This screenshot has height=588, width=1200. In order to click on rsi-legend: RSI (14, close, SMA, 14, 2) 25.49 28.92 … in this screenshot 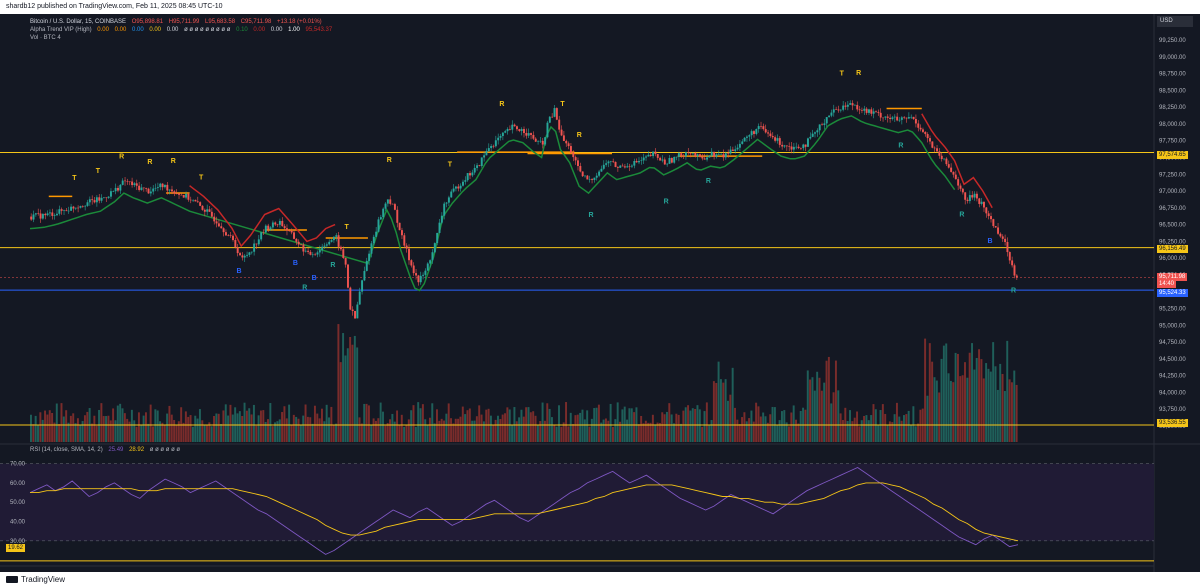, I will do `click(107, 450)`.